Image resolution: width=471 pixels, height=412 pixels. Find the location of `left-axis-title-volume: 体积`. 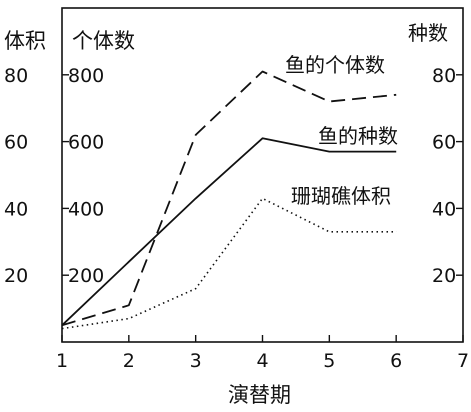

left-axis-title-volume: 体积 is located at coordinates (25, 41).